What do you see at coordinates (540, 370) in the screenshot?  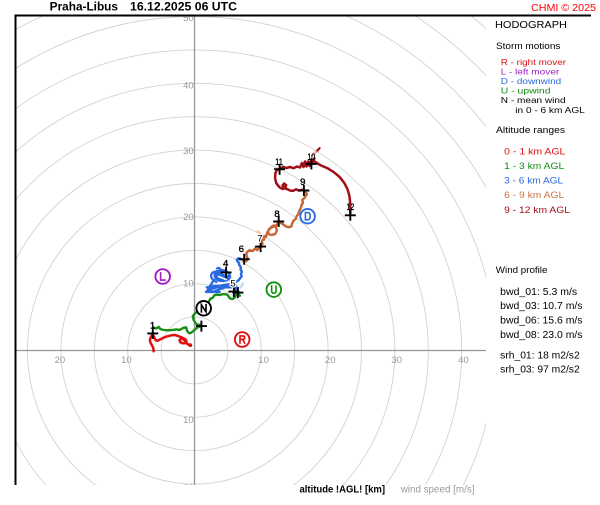 I see `svg-text: srh_03: 97 m2/s2` at bounding box center [540, 370].